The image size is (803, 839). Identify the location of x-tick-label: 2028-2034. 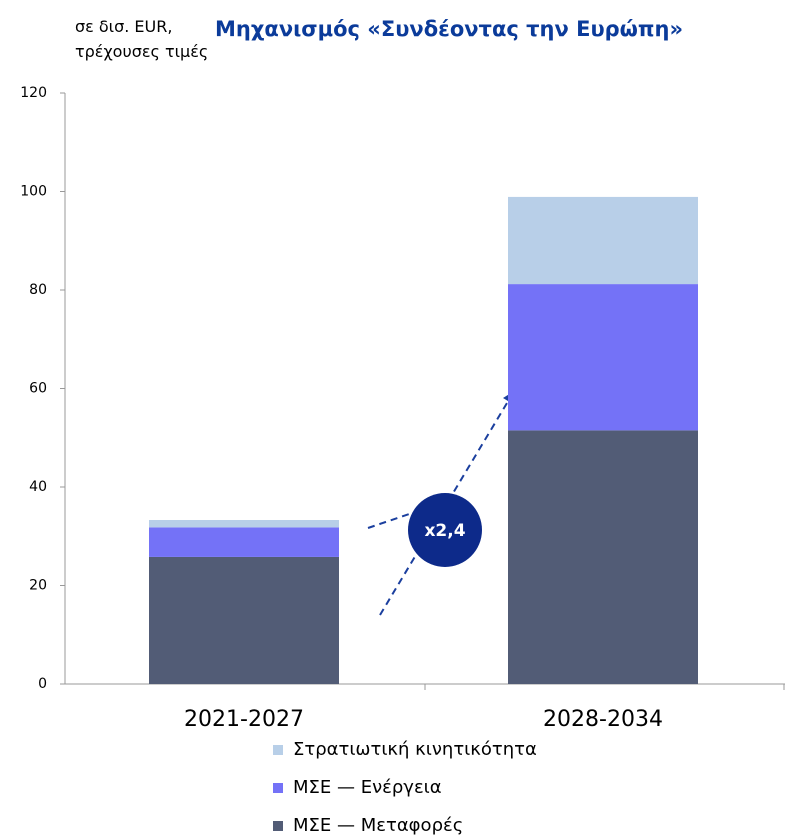
(603, 719).